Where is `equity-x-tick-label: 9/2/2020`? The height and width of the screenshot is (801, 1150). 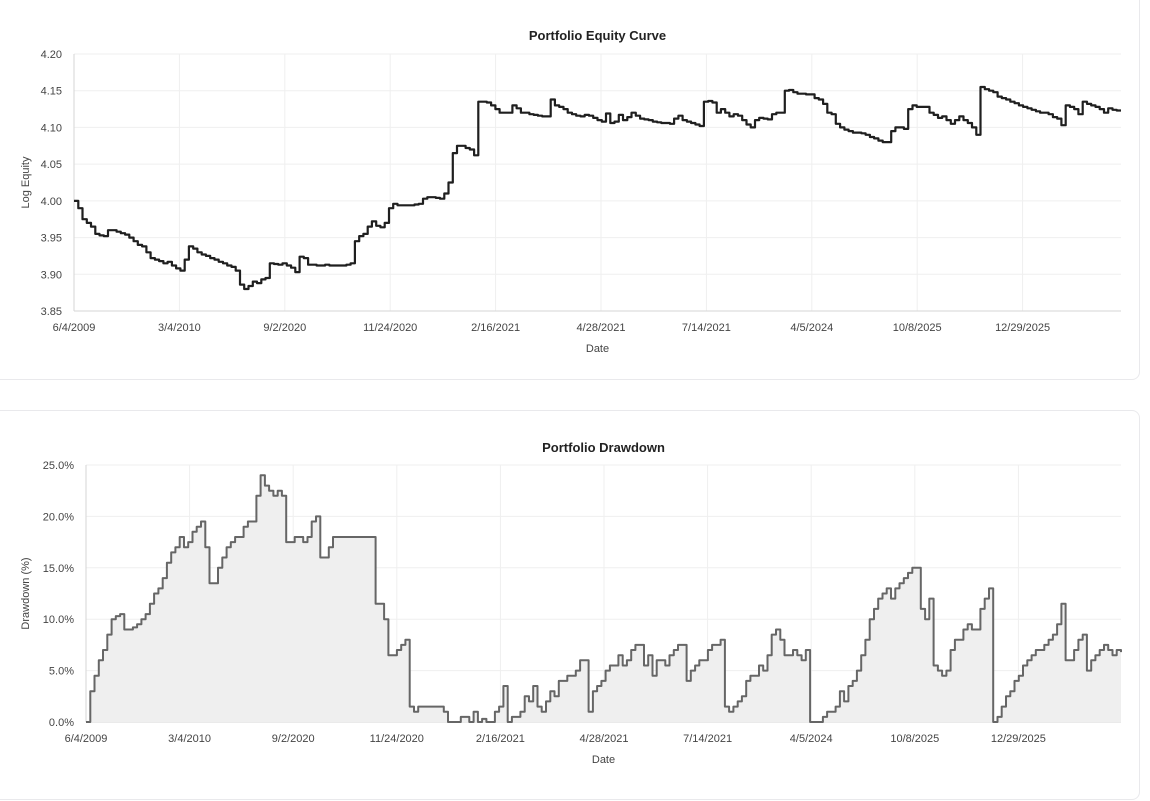 equity-x-tick-label: 9/2/2020 is located at coordinates (284, 328).